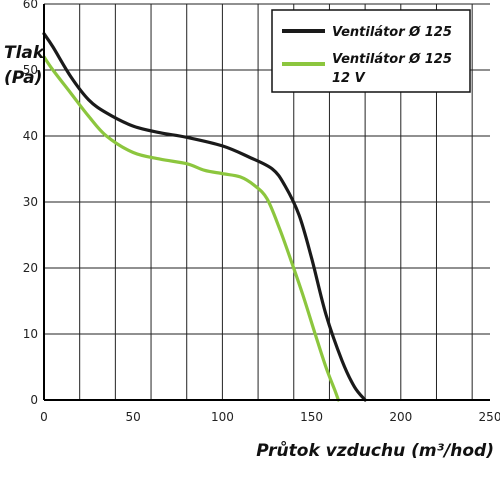 The height and width of the screenshot is (500, 500). I want to click on legend-label-series-1: Ventilátor Ø 125, so click(392, 32).